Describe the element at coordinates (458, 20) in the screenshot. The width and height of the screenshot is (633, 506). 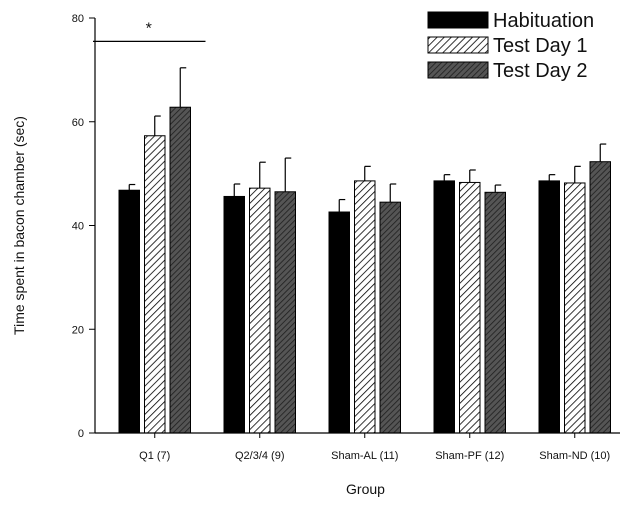
I see `legend-swatch-habituation` at that location.